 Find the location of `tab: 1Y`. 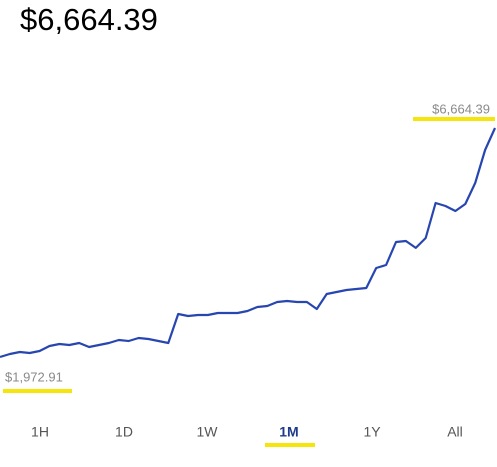

tab: 1Y is located at coordinates (372, 432).